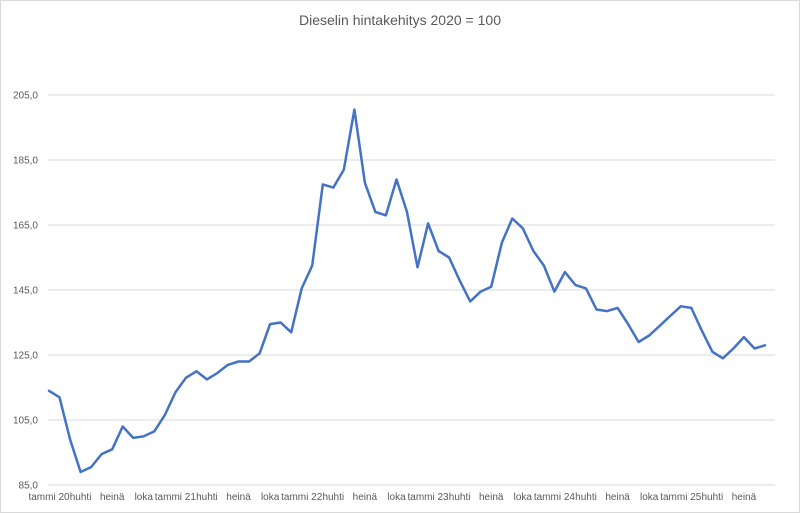  Describe the element at coordinates (302, 497) in the screenshot. I see `x-tick-label: tammi 22` at that location.